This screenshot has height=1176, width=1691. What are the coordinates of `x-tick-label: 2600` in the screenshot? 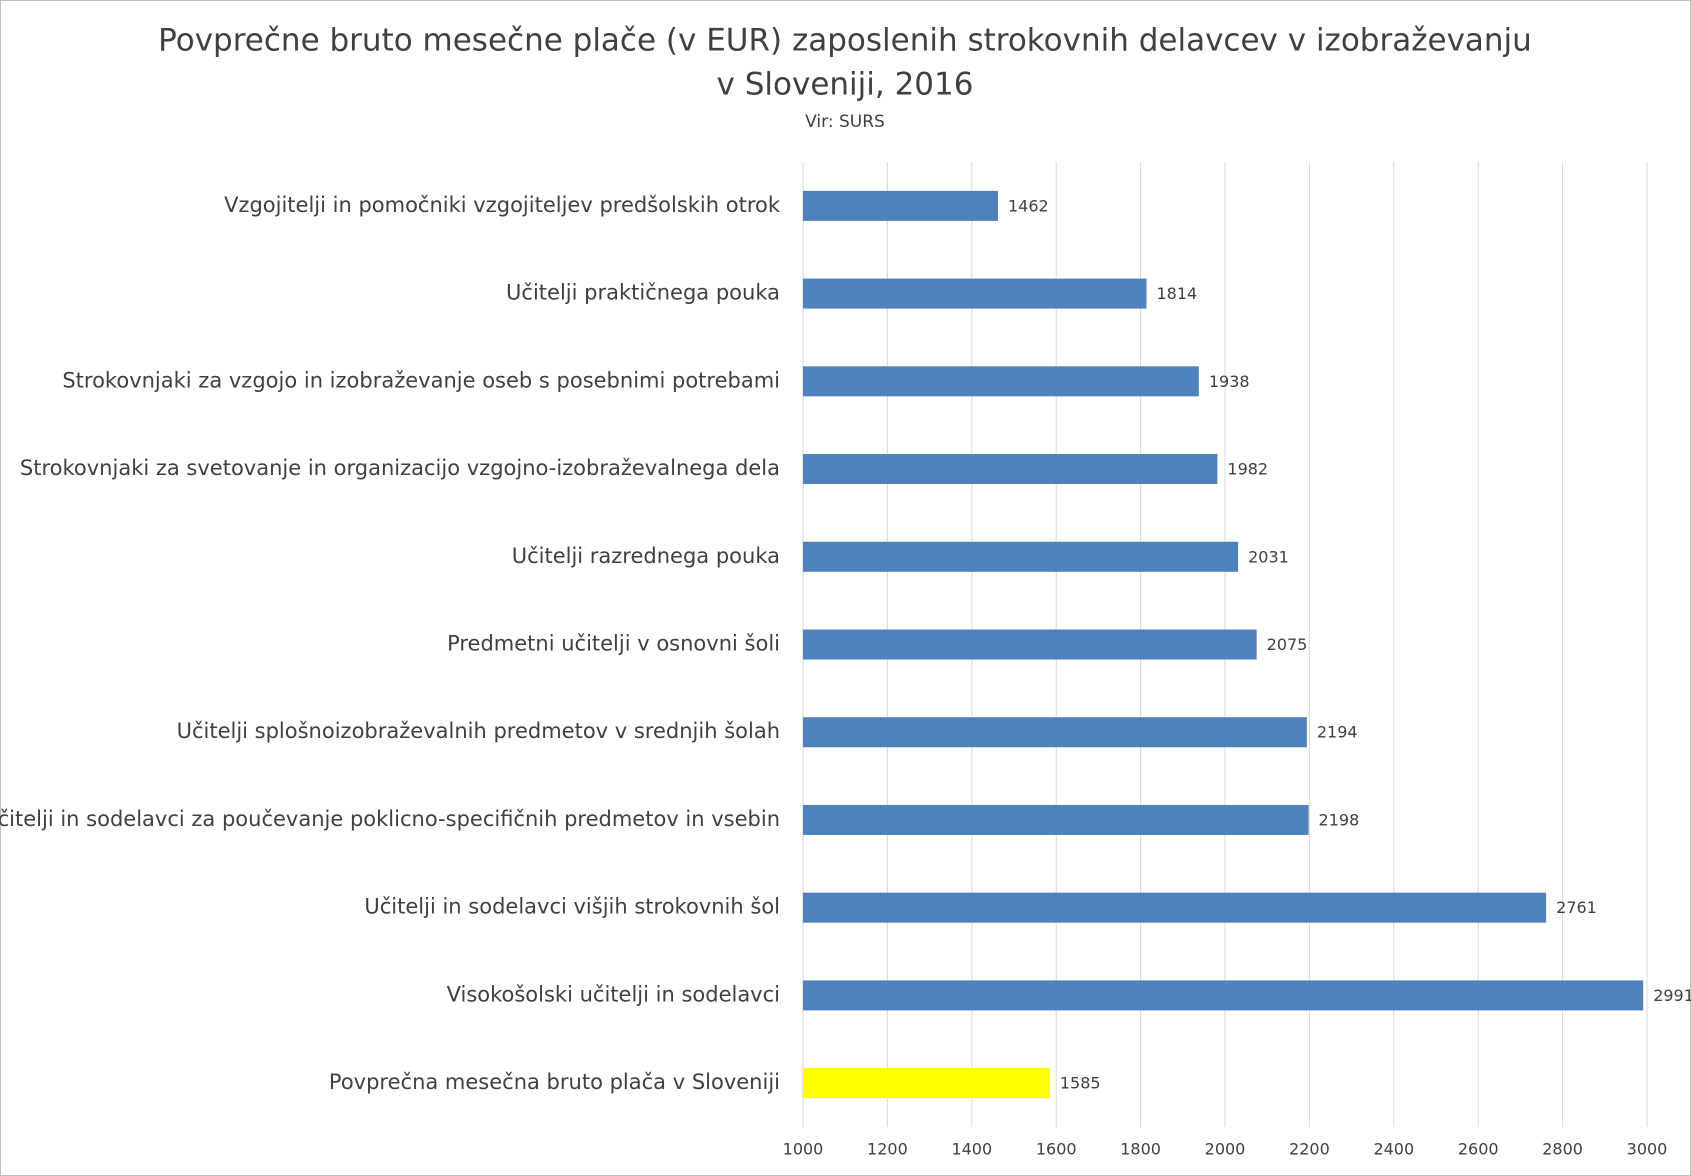 It's located at (1478, 1149).